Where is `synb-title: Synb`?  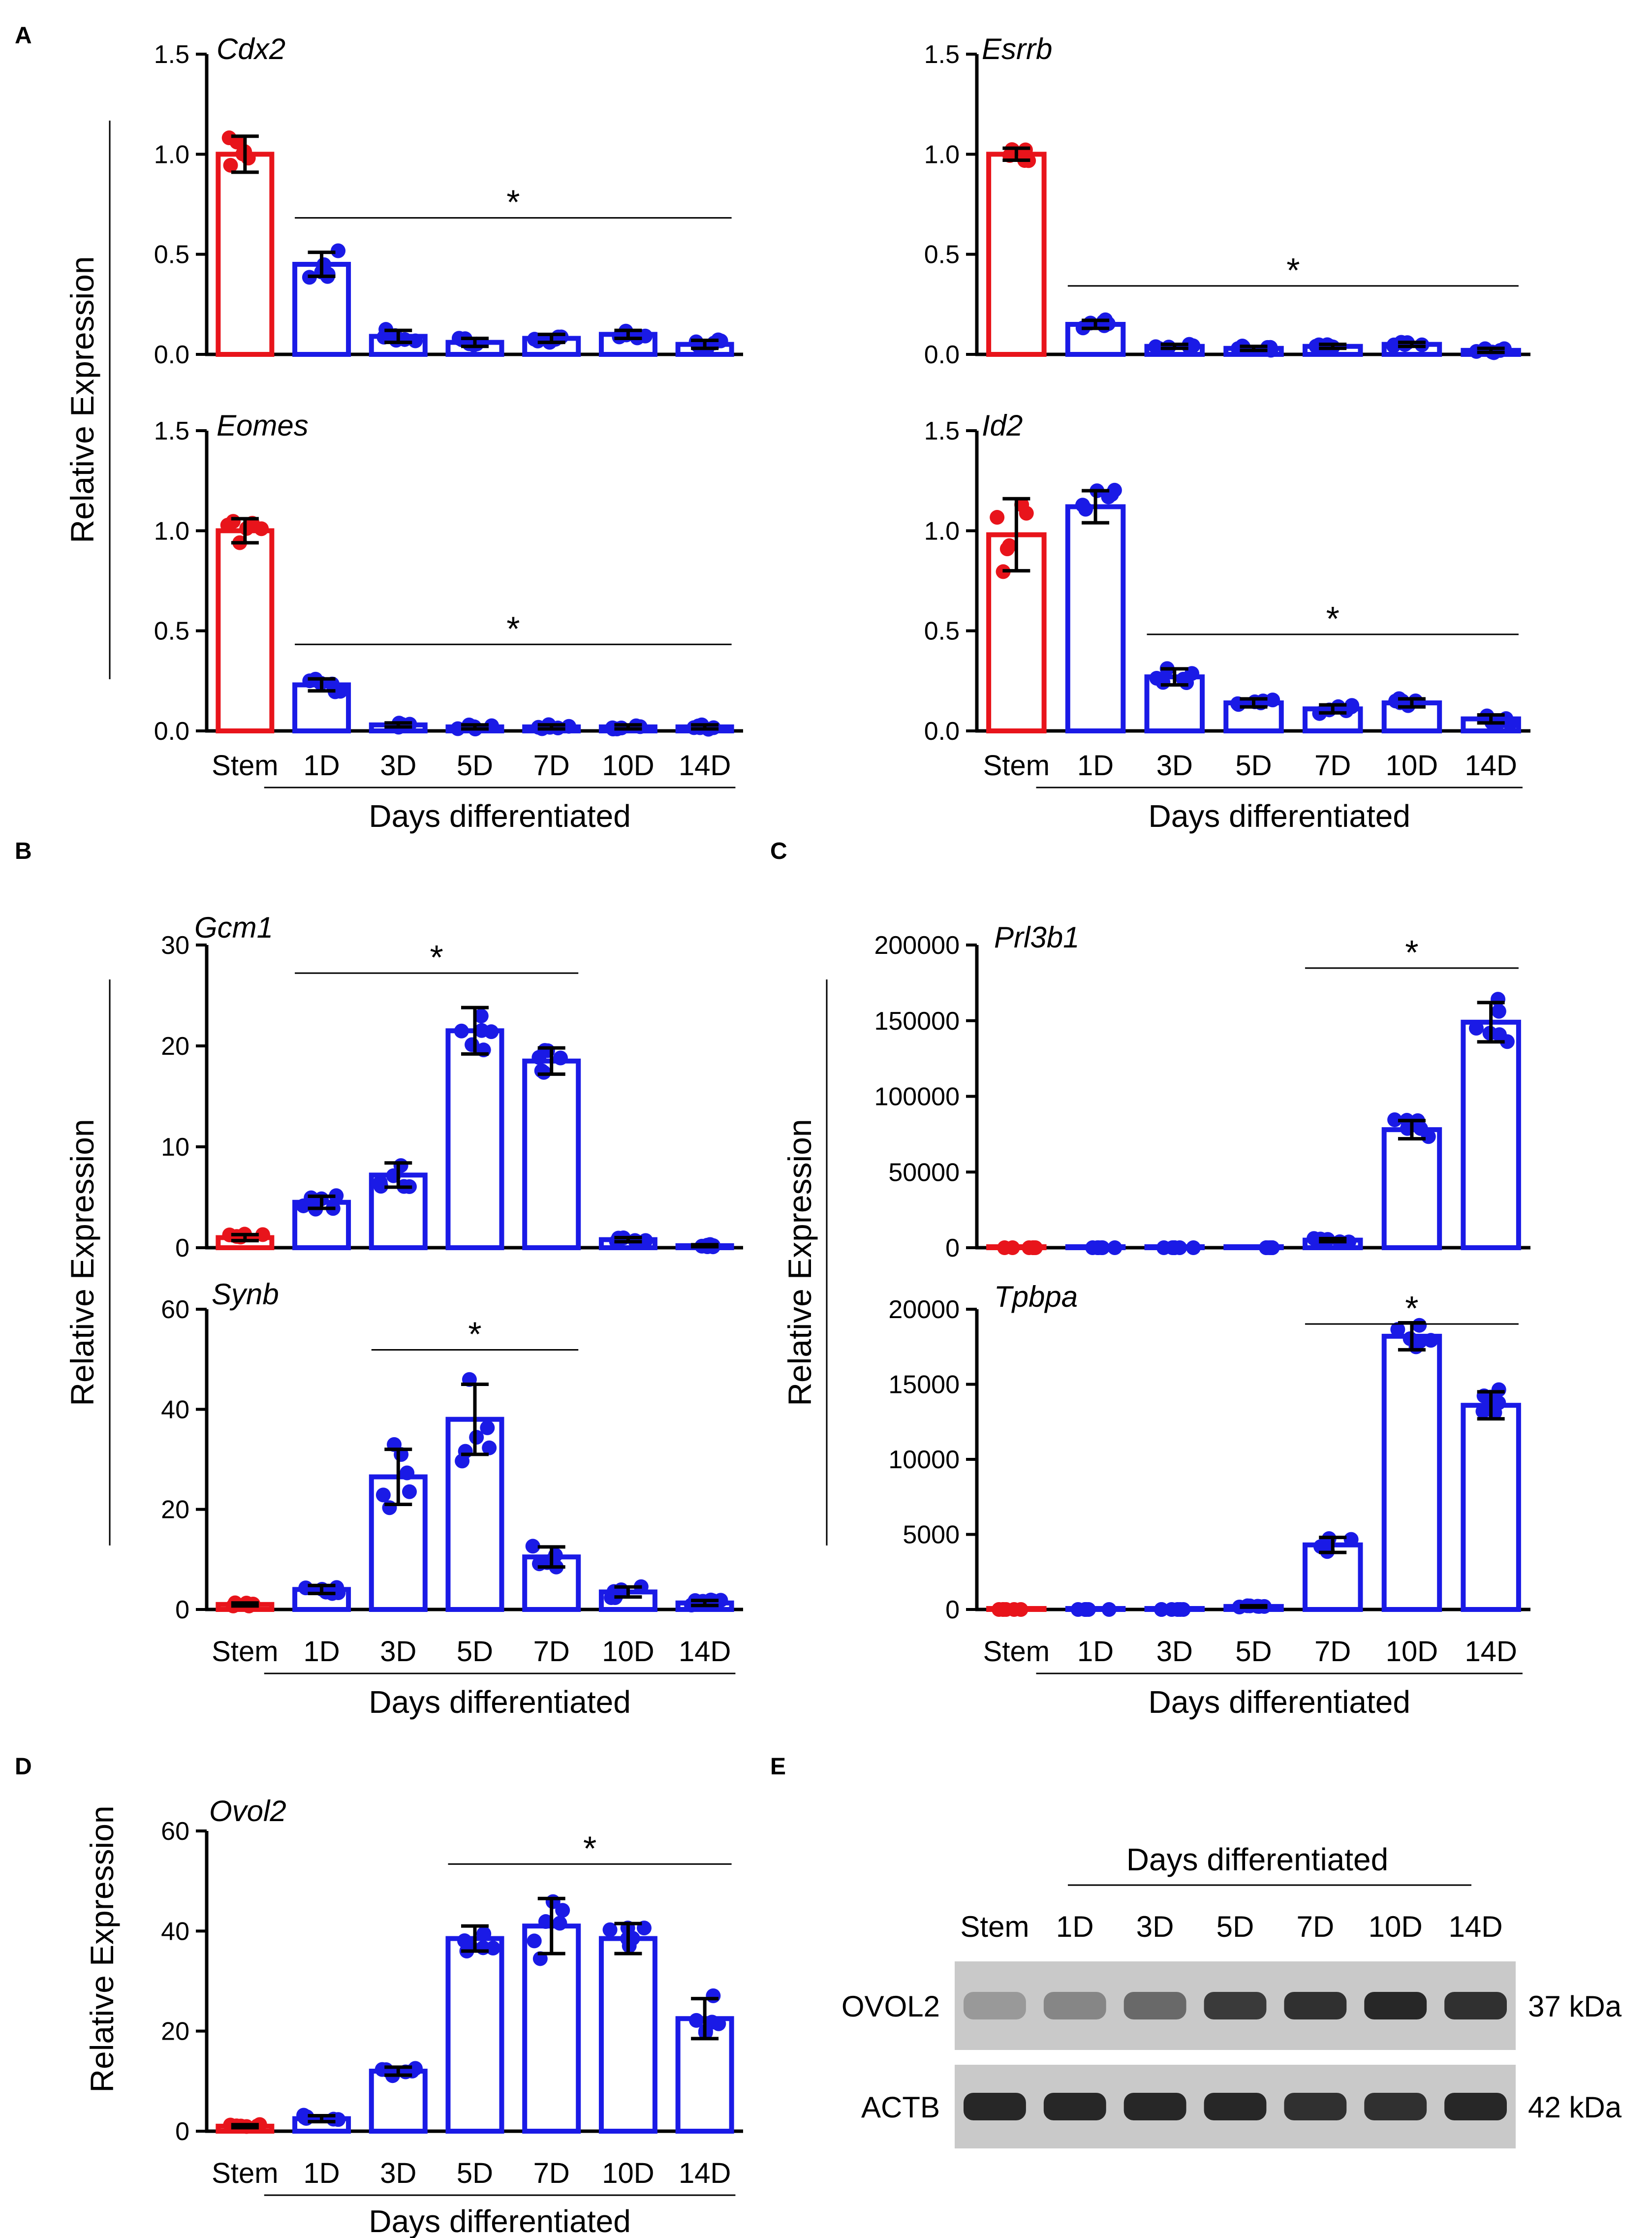
synb-title: Synb is located at coordinates (245, 1294).